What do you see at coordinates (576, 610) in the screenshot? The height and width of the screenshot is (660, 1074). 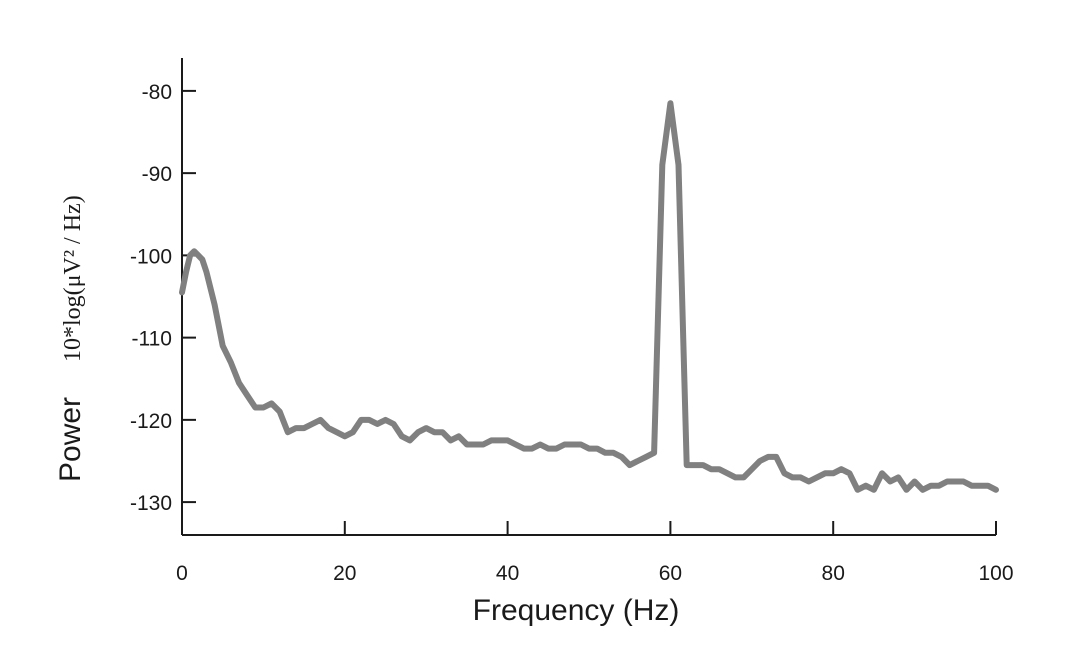 I see `x-axis-title: Frequency (Hz)` at bounding box center [576, 610].